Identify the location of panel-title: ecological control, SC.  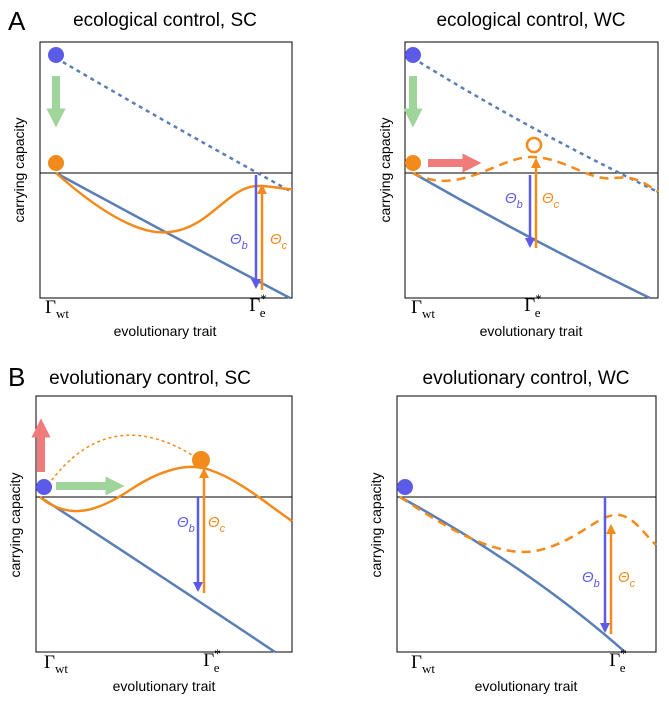
(165, 20).